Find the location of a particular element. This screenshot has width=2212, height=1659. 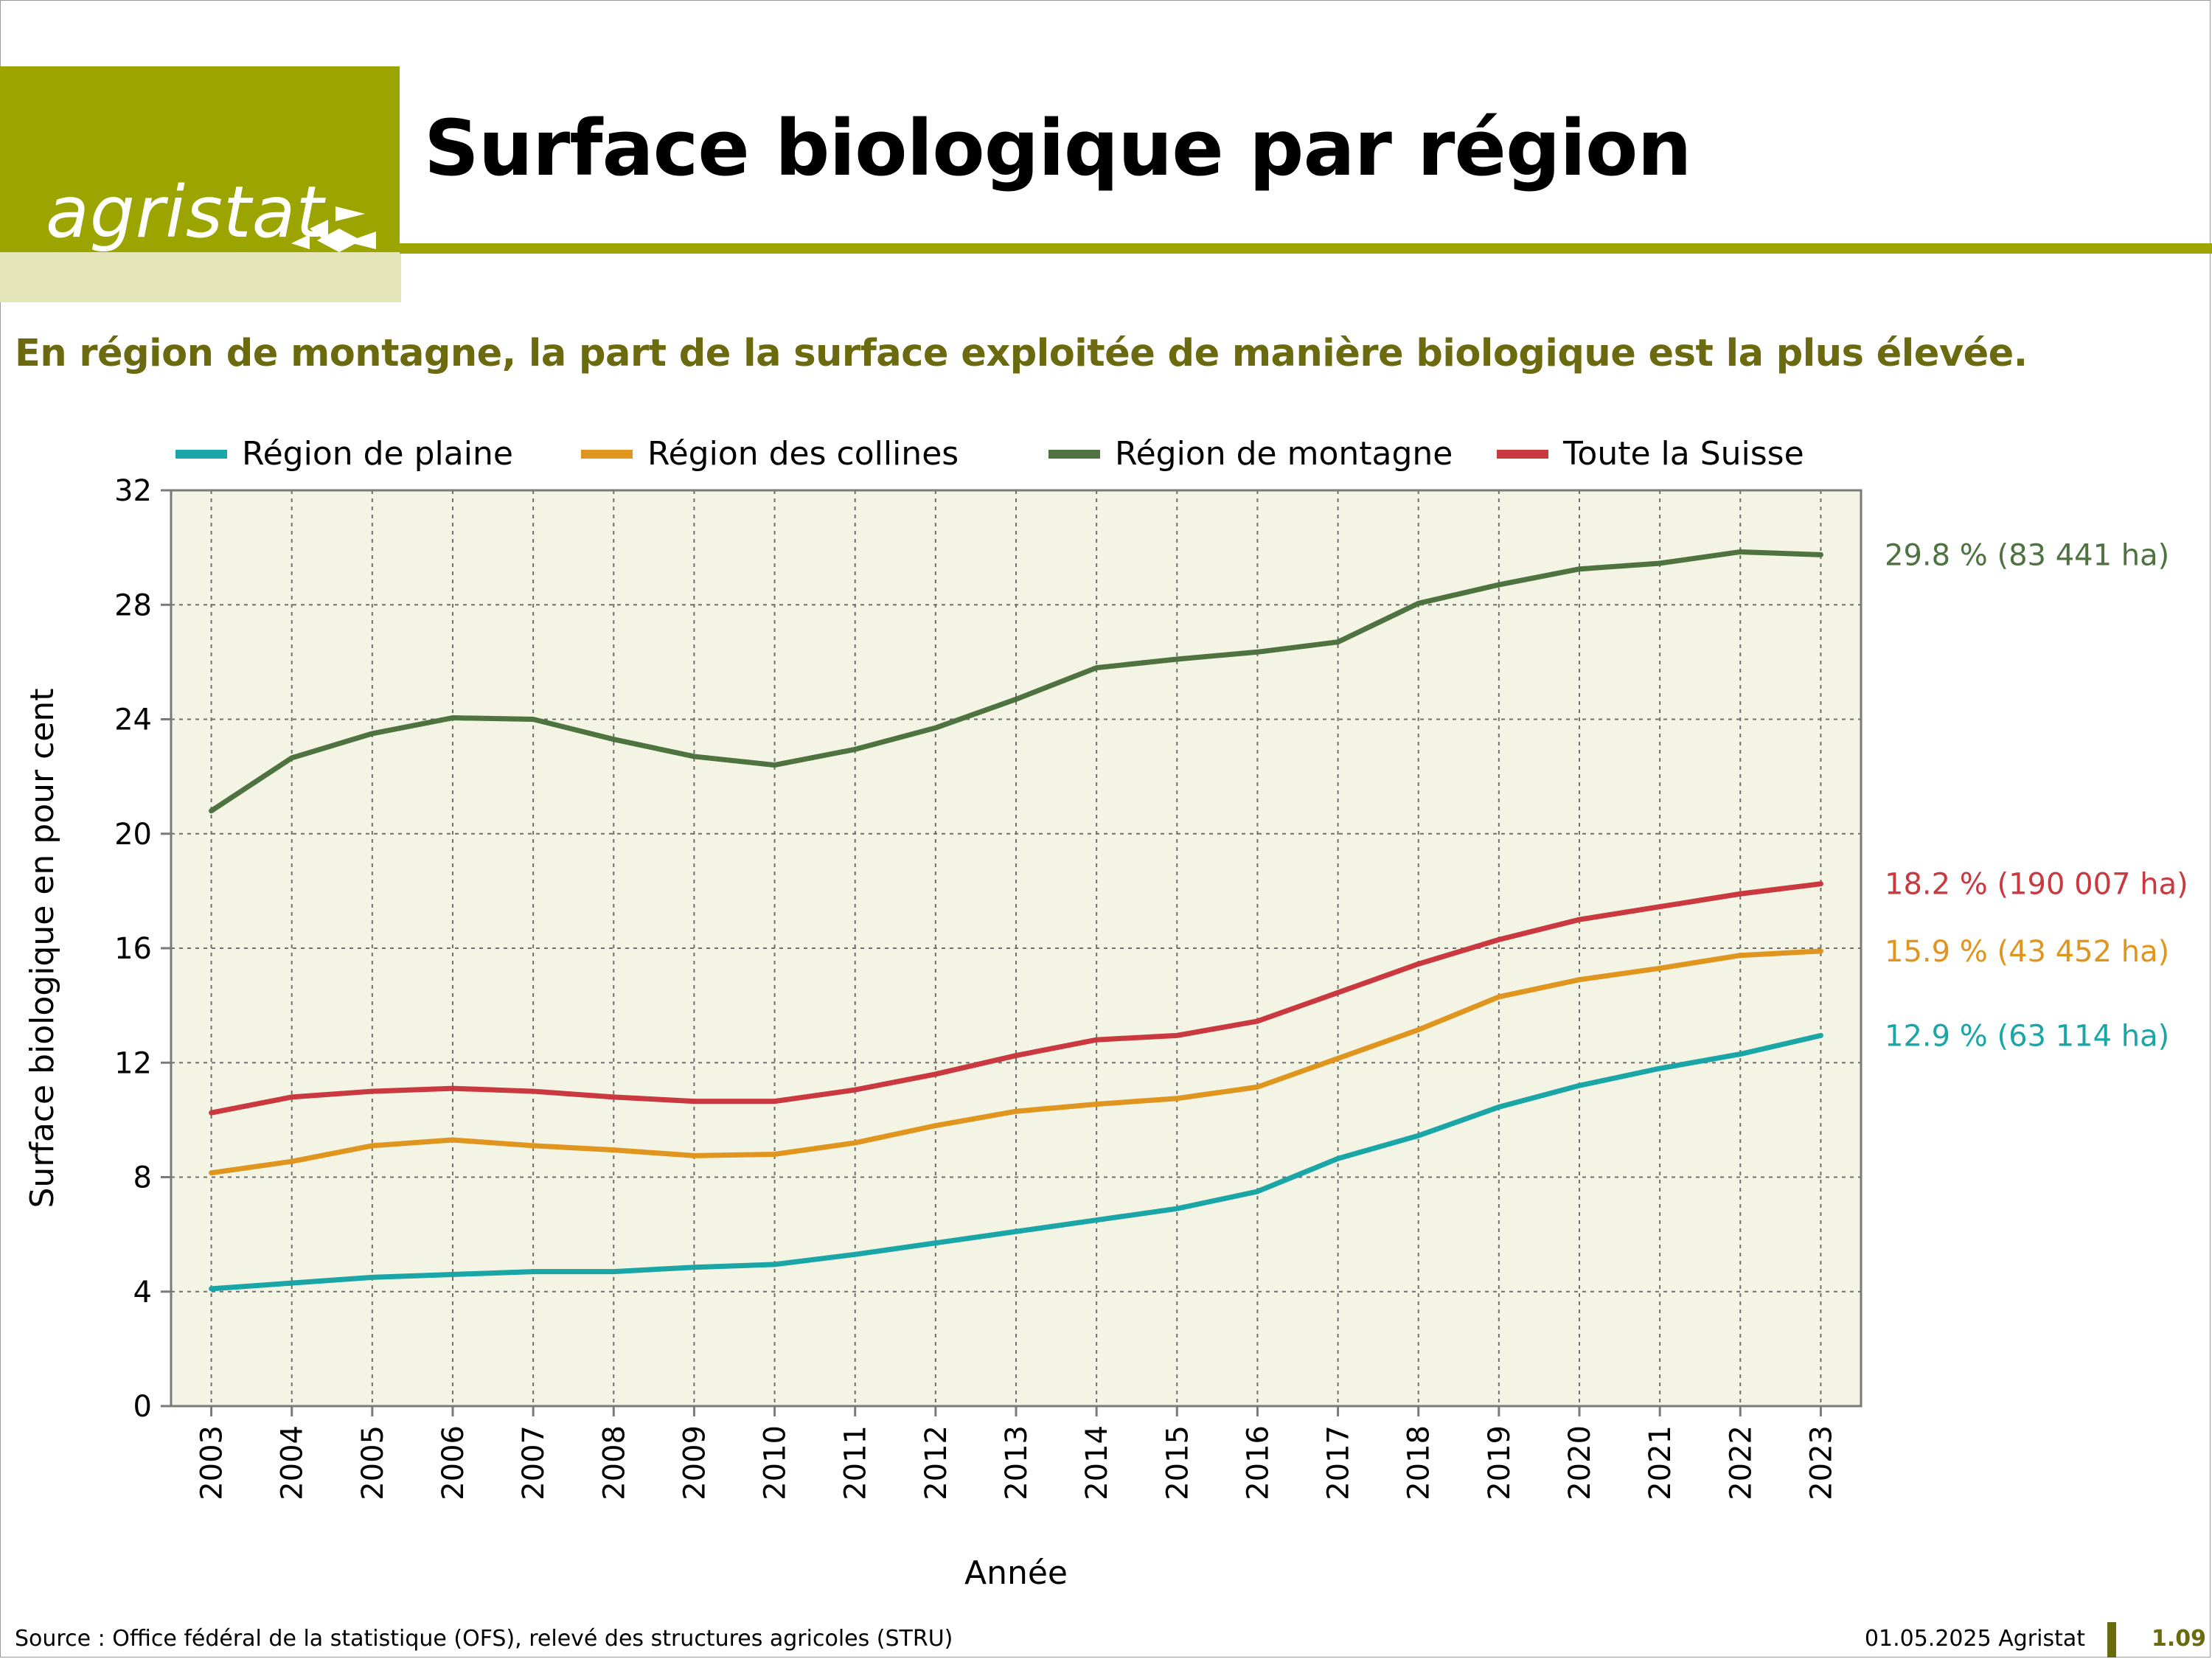

logo-underlay is located at coordinates (200, 277).